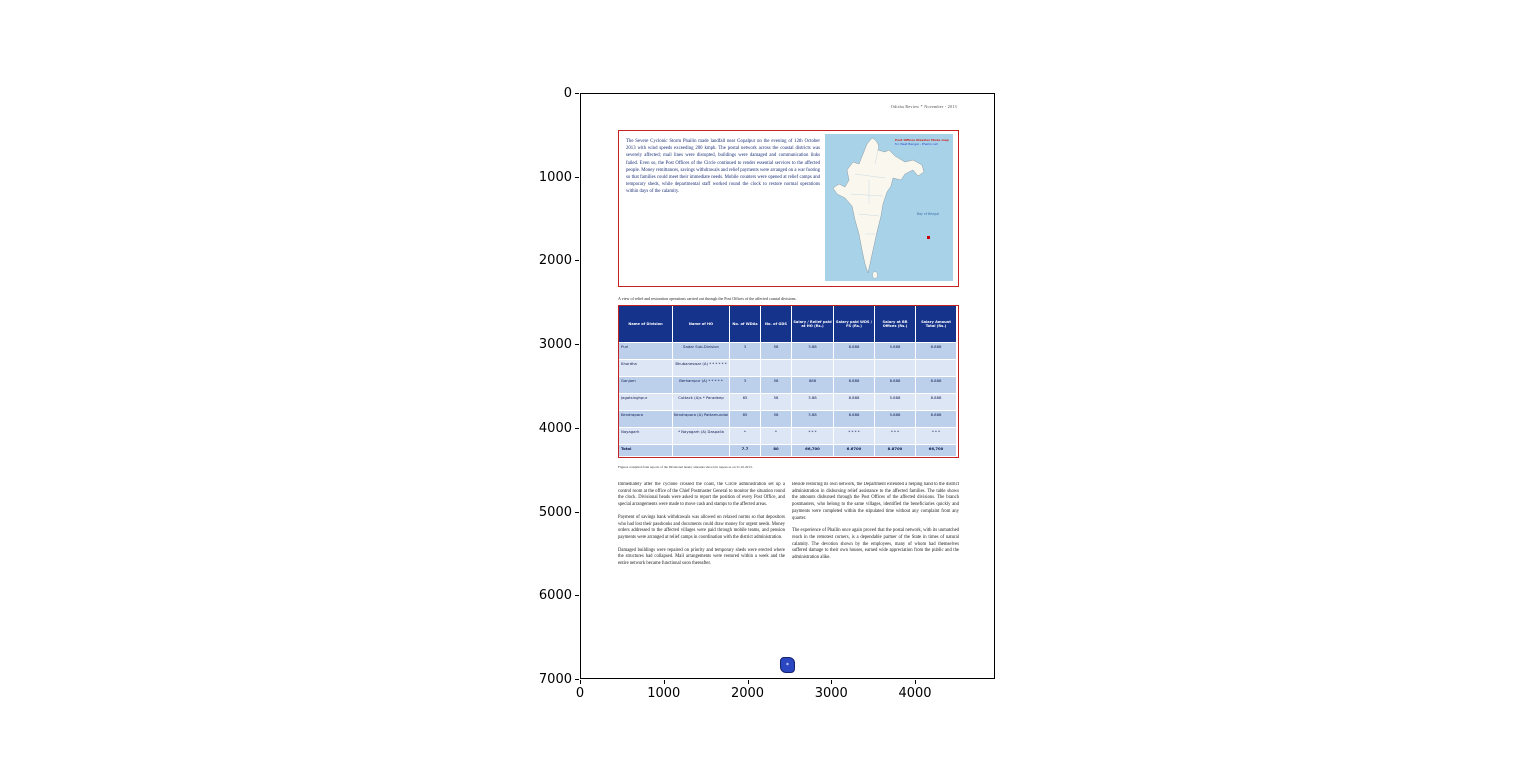 This screenshot has width=1536, height=767. Describe the element at coordinates (831, 693) in the screenshot. I see `x-tick-label: 3000` at that location.